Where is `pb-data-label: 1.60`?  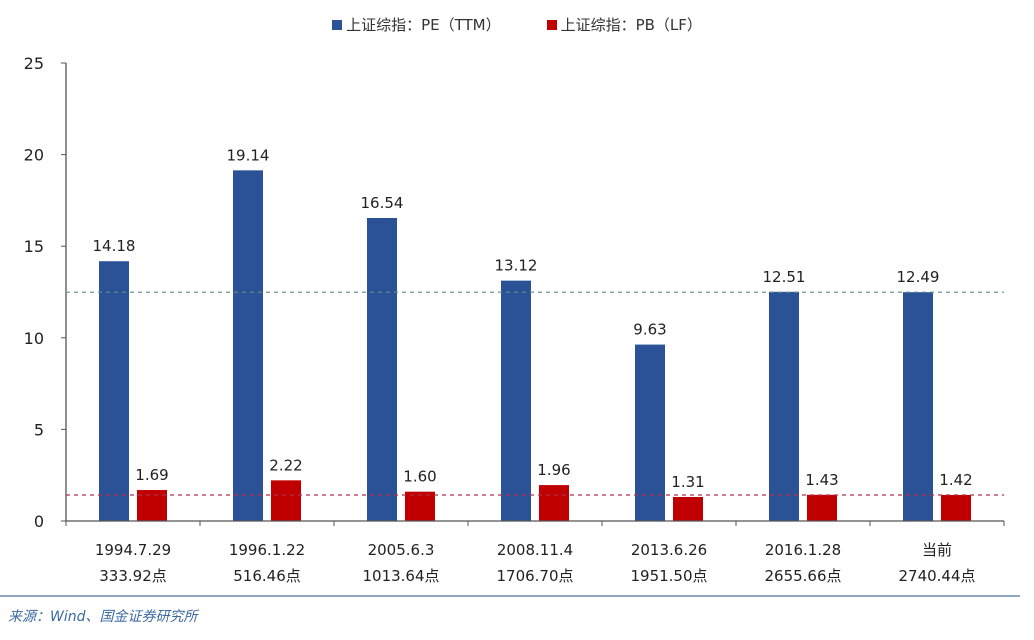
pb-data-label: 1.60 is located at coordinates (419, 477).